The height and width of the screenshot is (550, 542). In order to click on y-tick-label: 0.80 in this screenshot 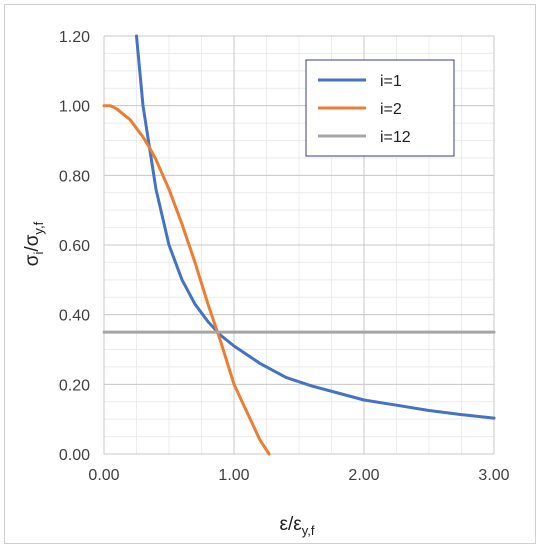, I will do `click(74, 176)`.